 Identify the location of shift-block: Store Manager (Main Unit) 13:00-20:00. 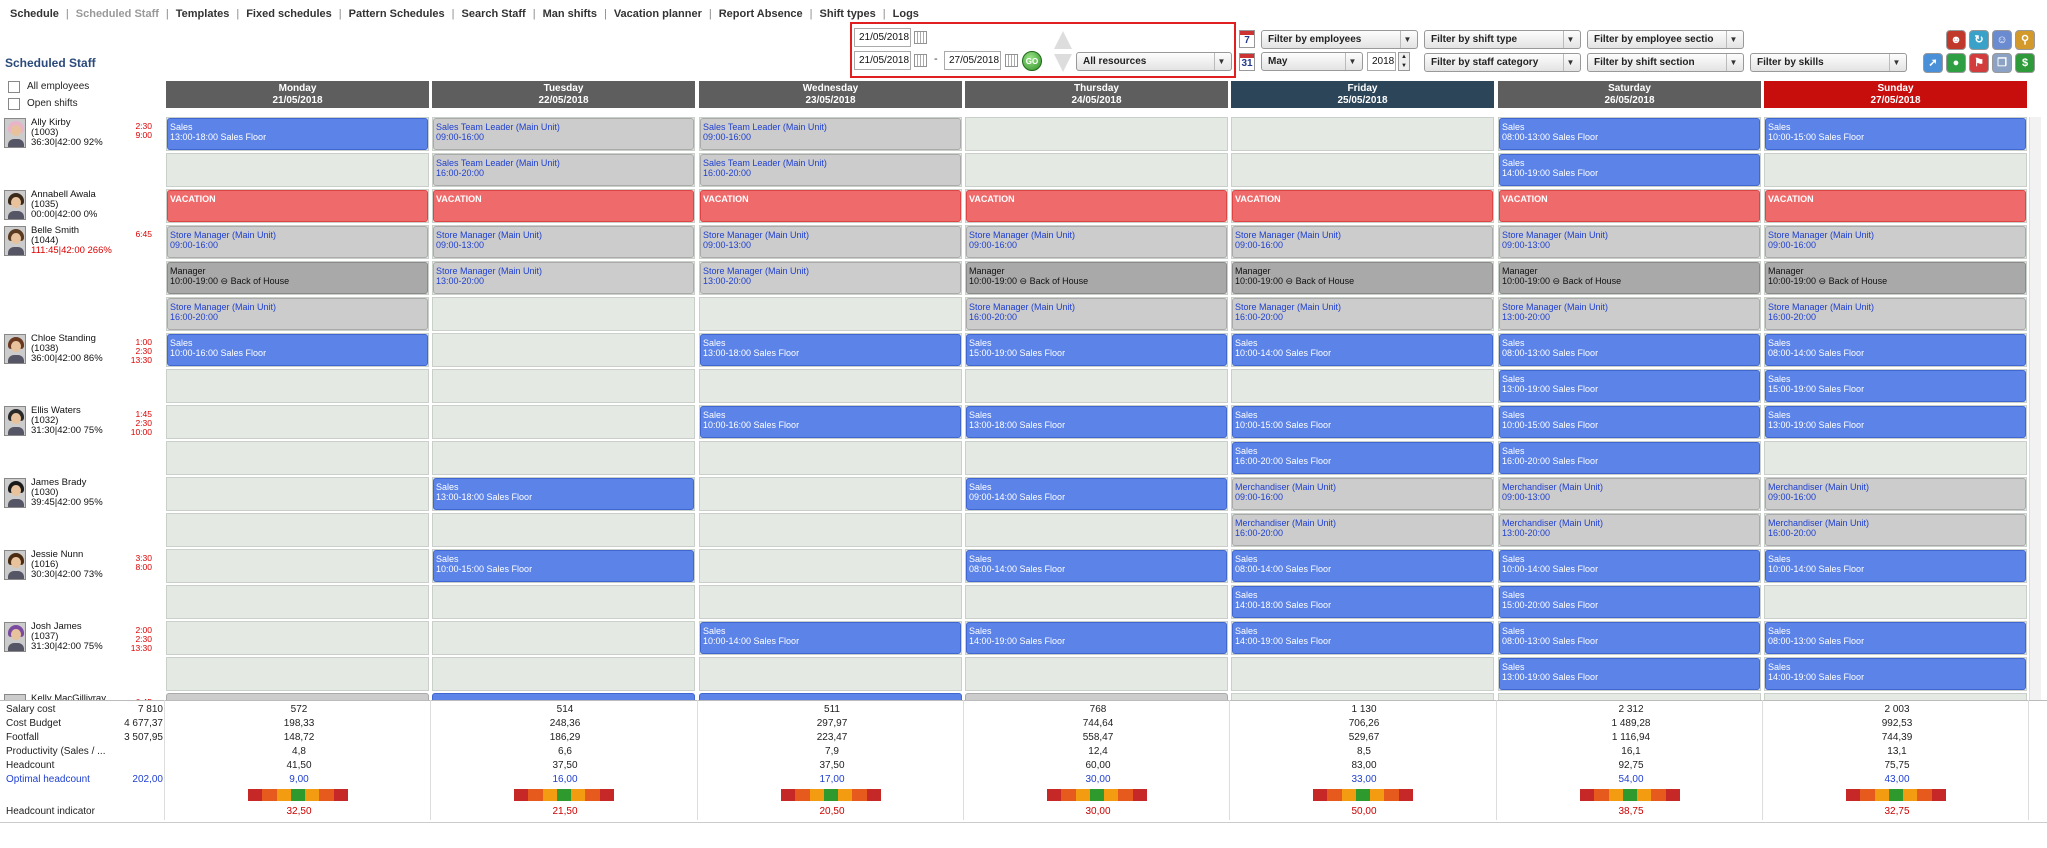
(830, 278).